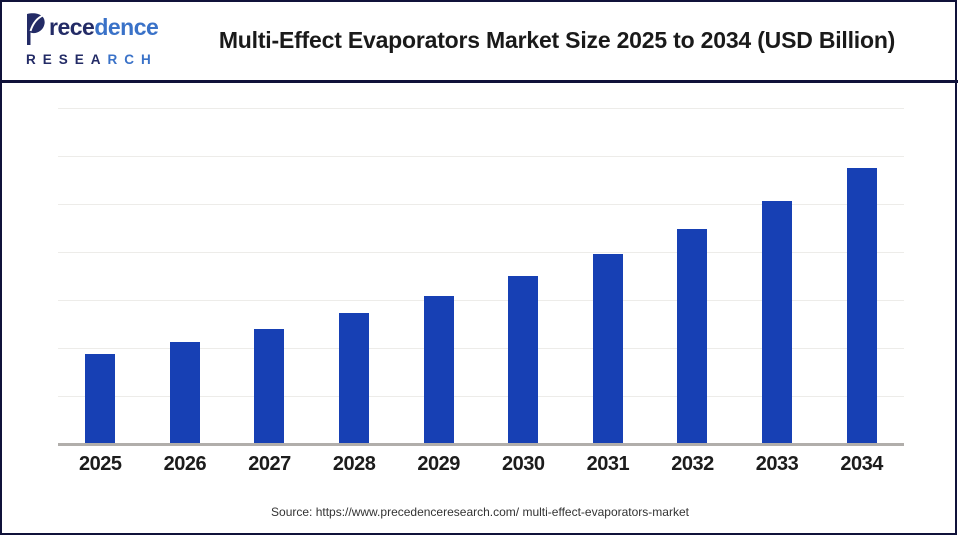 This screenshot has height=540, width=960. I want to click on bar-slot-2030, so click(523, 276).